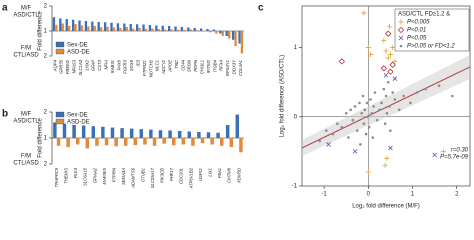 The image size is (474, 240). What do you see at coordinates (210, 172) in the screenshot?
I see `gene-label: LIX1` at bounding box center [210, 172].